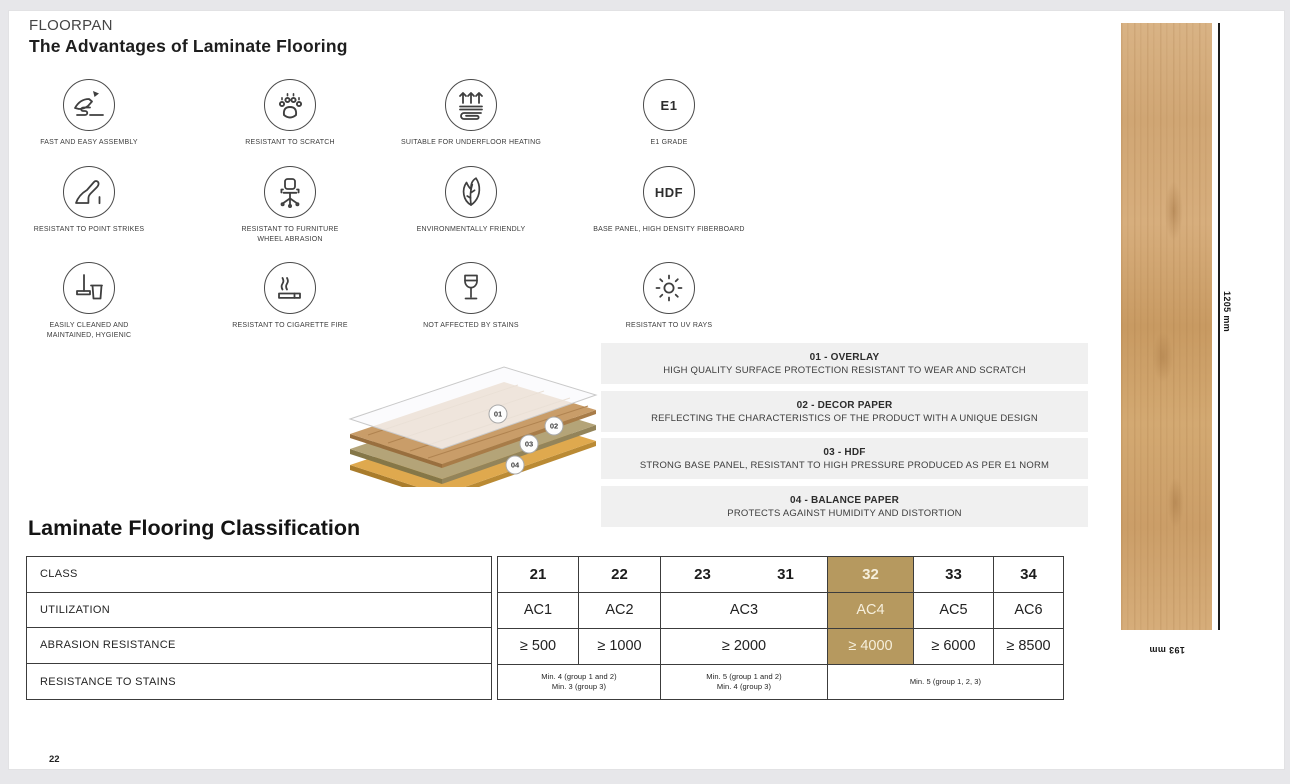  I want to click on advantage-item: E1 E1 GRADE, so click(669, 113).